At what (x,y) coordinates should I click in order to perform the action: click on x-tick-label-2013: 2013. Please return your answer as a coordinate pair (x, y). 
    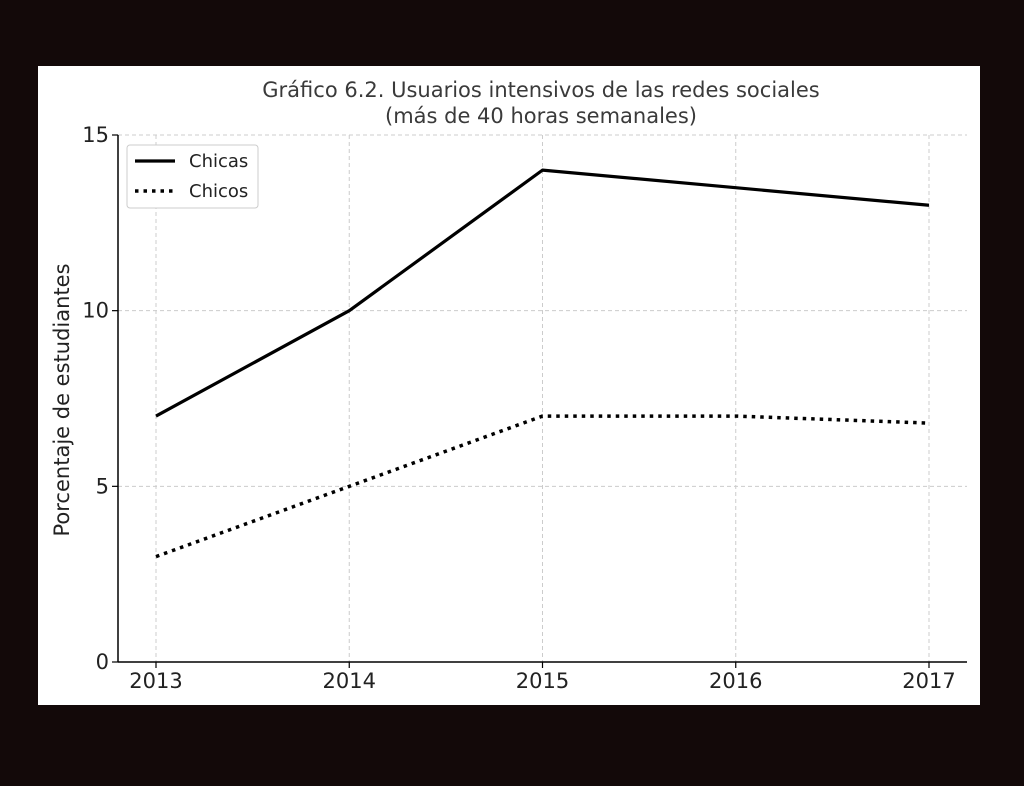
    Looking at the image, I should click on (155, 681).